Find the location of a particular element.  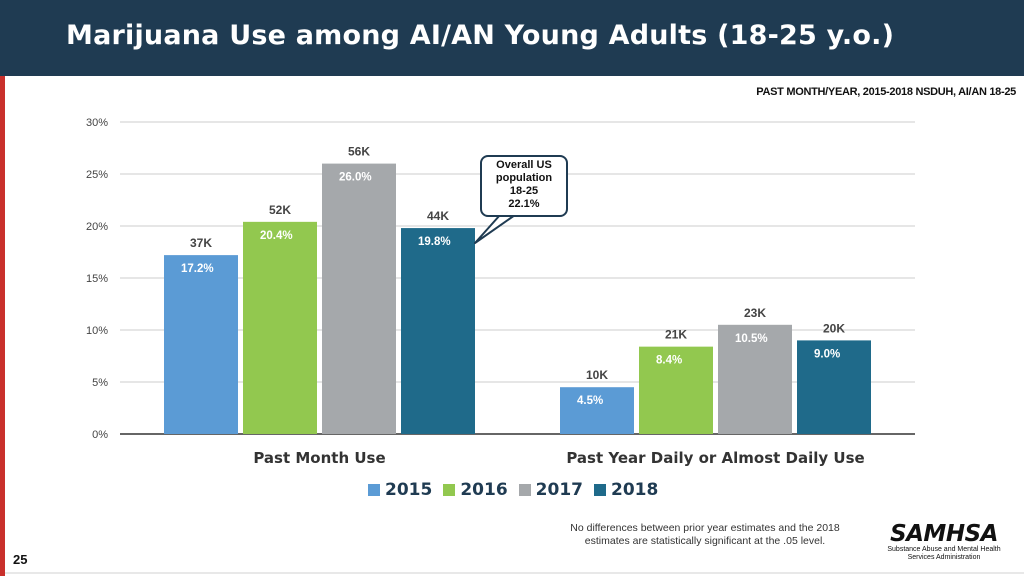

callout-line: 18-25 is located at coordinates (524, 191).